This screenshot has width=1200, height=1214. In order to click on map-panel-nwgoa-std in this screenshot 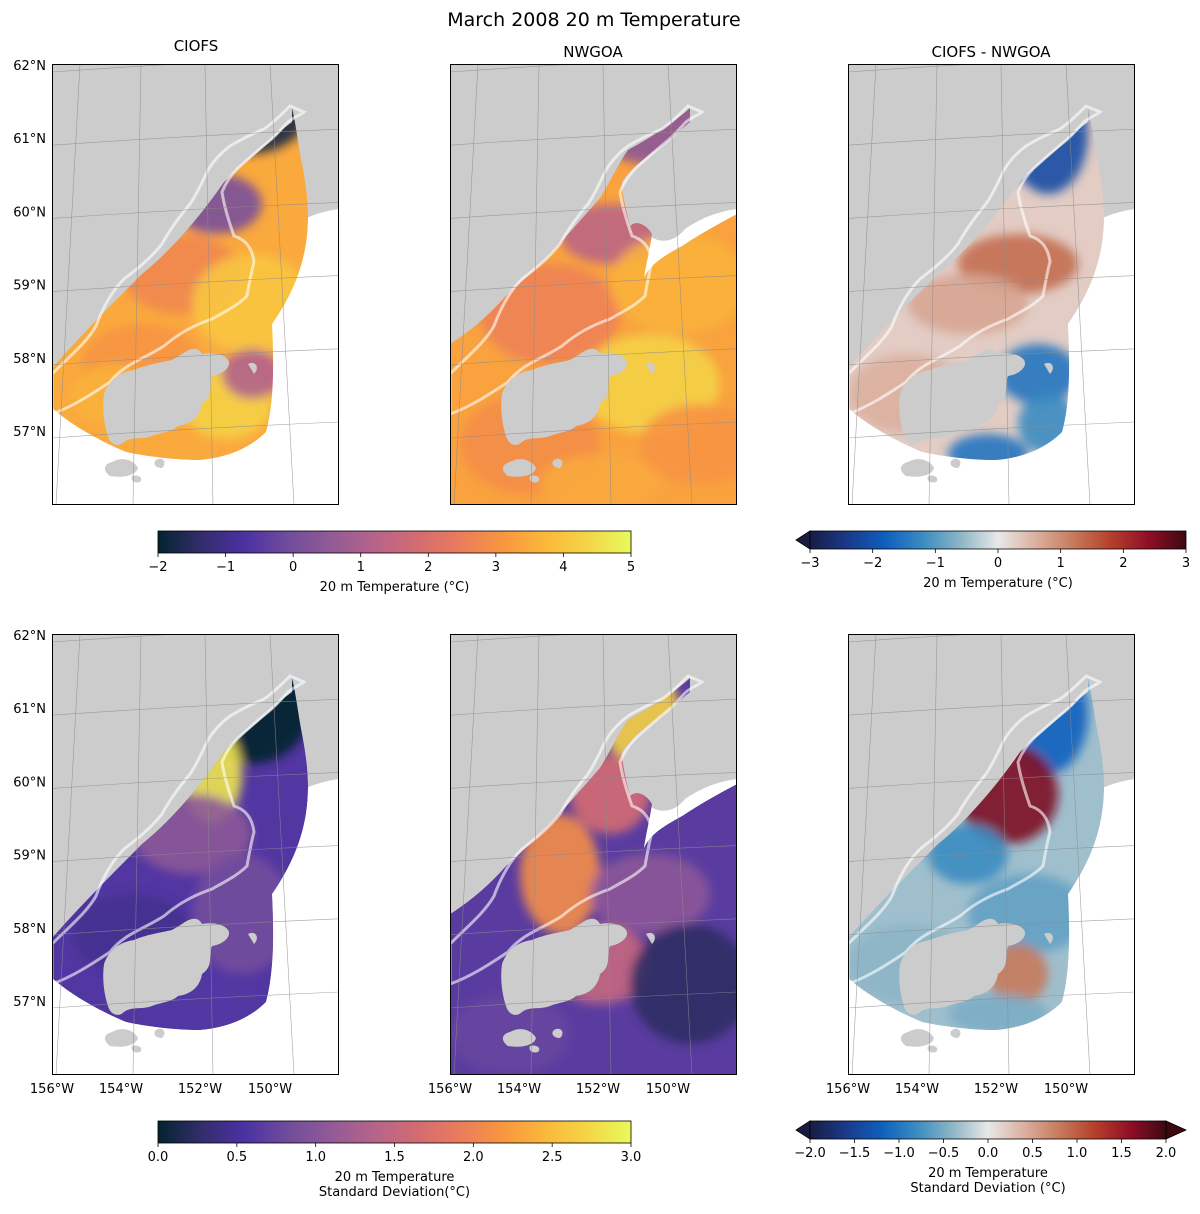, I will do `click(593, 854)`.